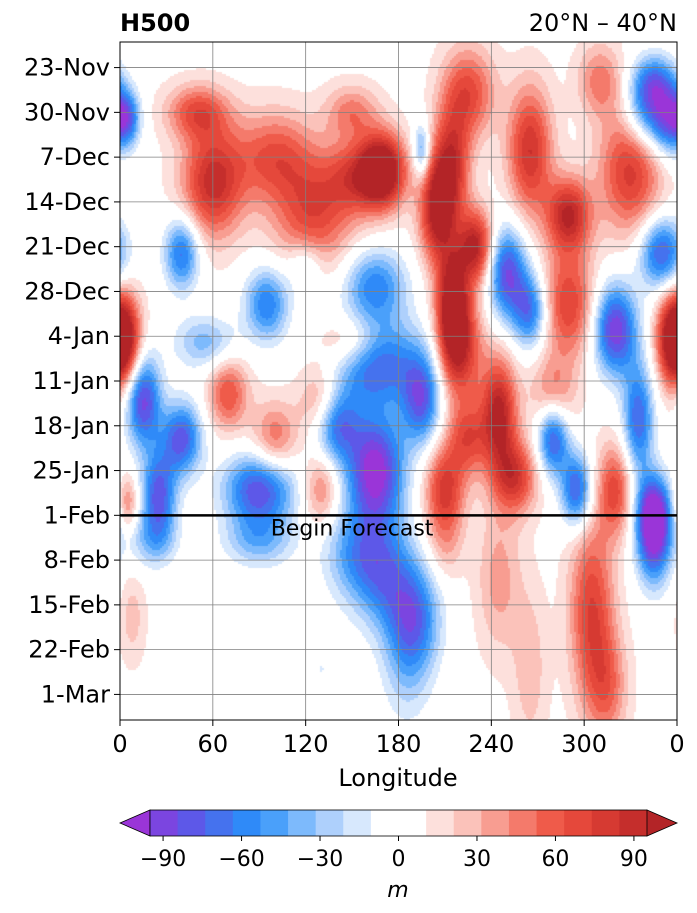 The height and width of the screenshot is (913, 697). Describe the element at coordinates (77, 560) in the screenshot. I see `y-tick-label: 8-Feb` at that location.